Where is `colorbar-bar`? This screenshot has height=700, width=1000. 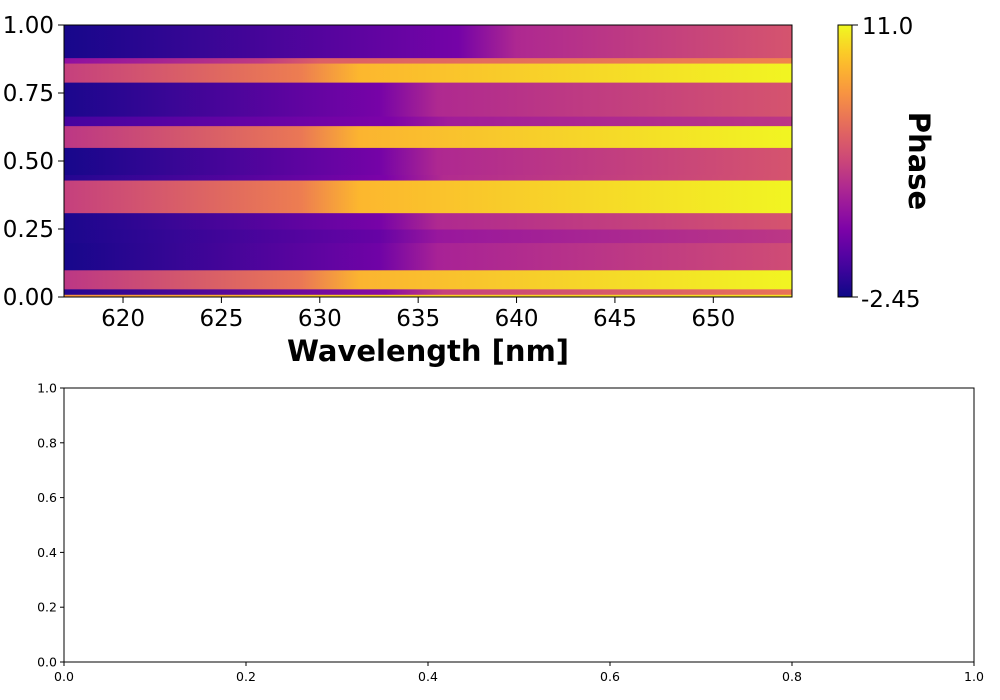
colorbar-bar is located at coordinates (845, 161).